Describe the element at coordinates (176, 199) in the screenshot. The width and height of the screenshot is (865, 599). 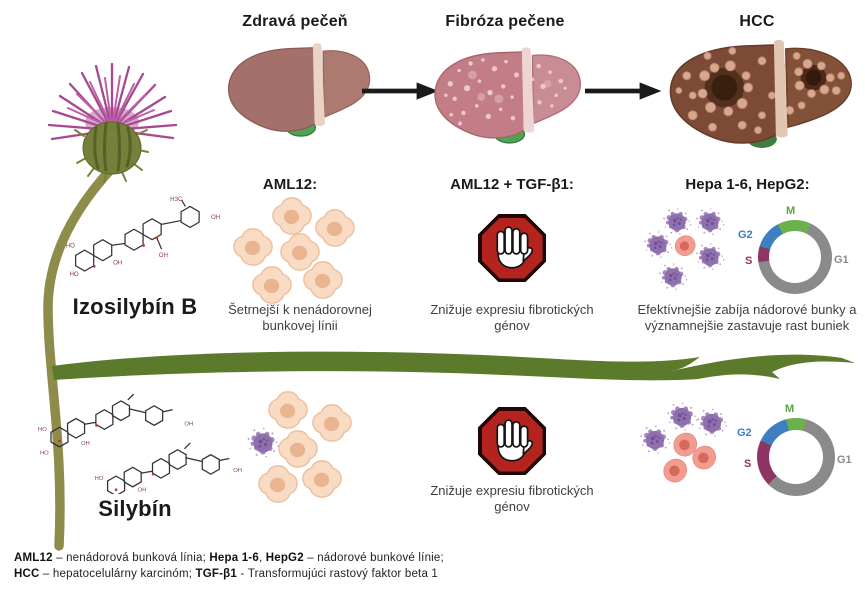
I see `svg-text: H3C` at that location.